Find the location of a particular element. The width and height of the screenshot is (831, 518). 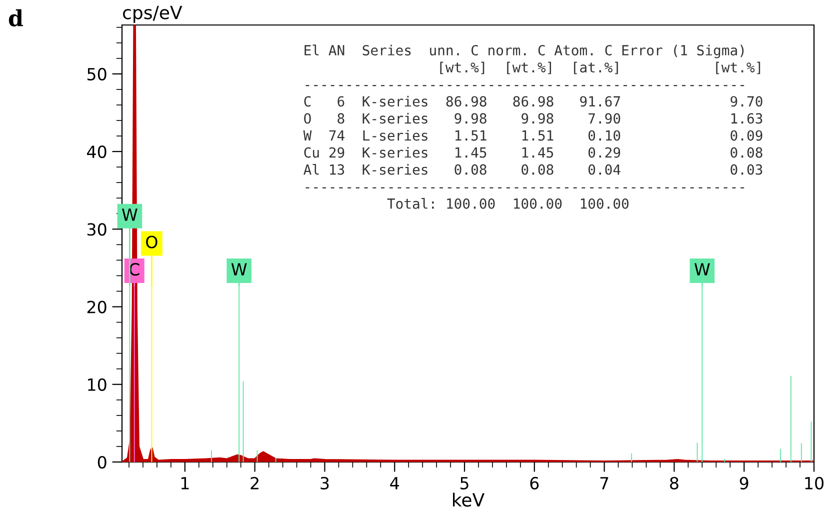

y-tick-label: 10 is located at coordinates (97, 384).